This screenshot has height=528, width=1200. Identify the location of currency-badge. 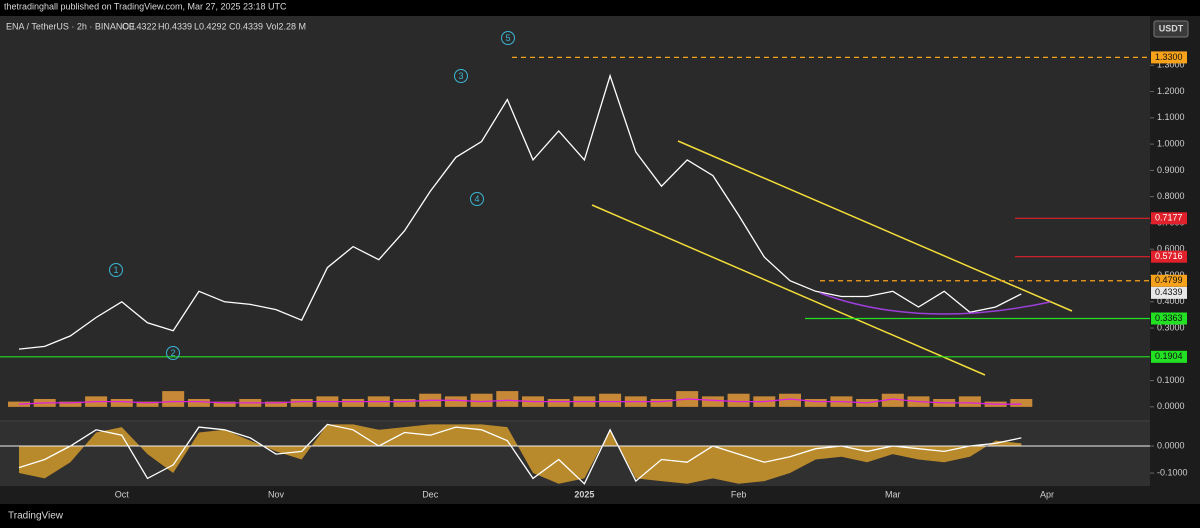
(1171, 29).